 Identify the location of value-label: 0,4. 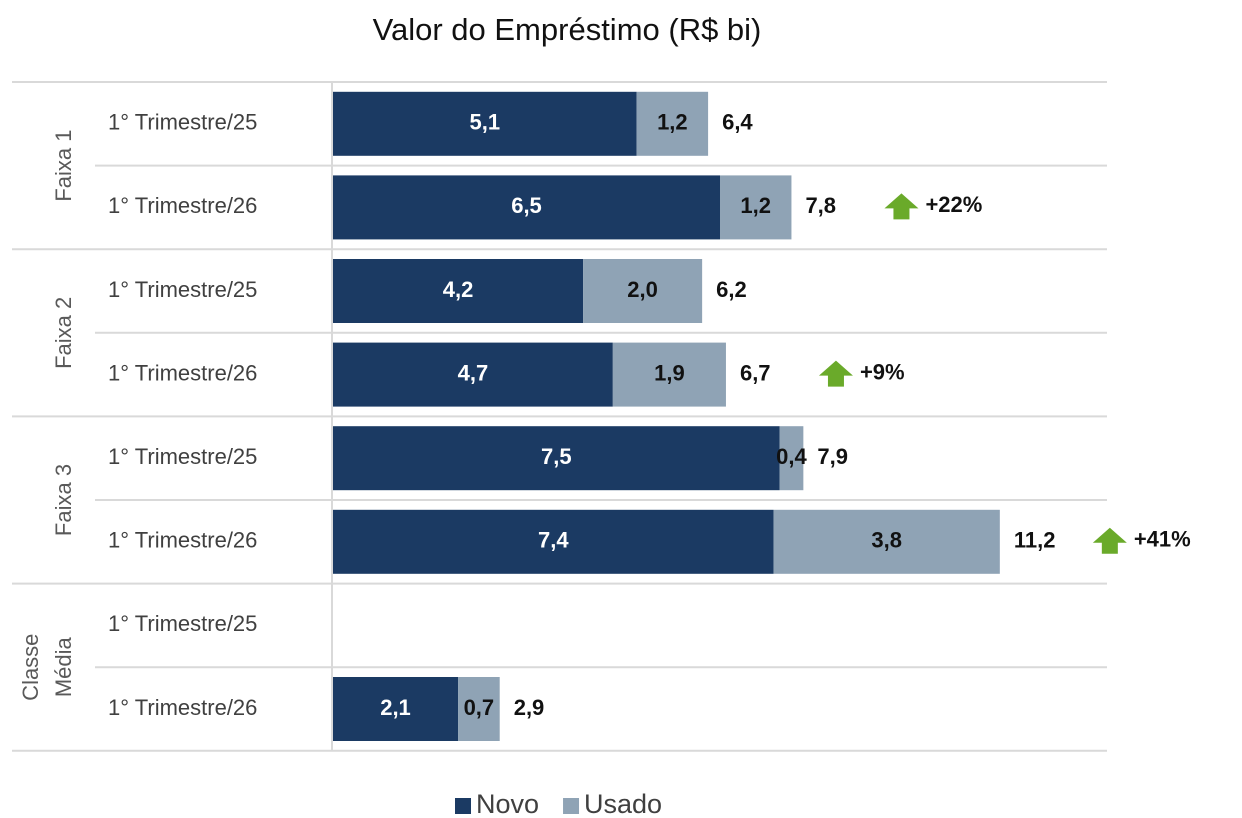
(791, 456).